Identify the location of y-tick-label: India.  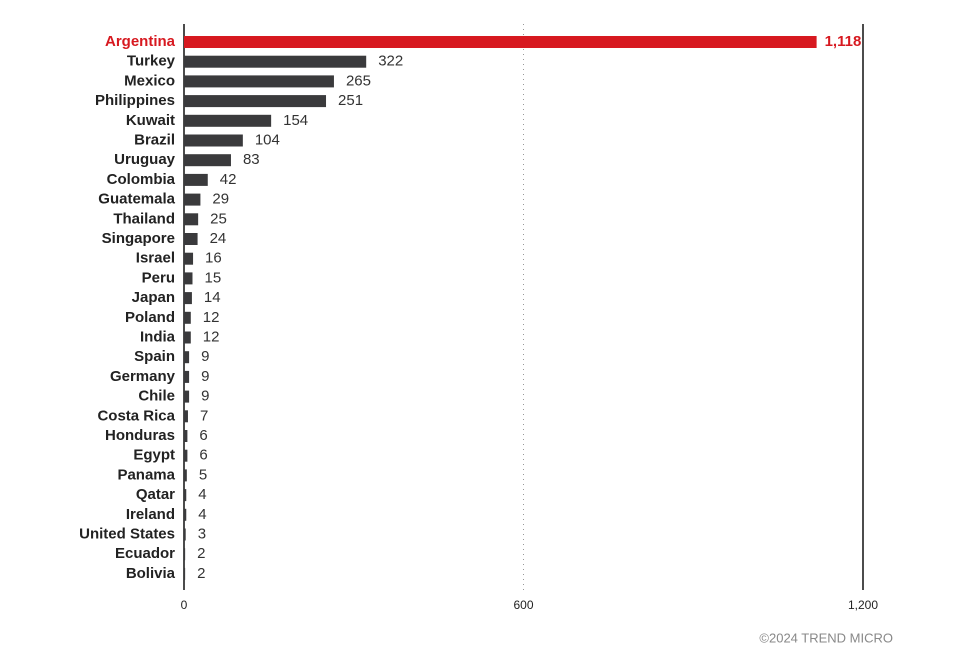
(158, 336).